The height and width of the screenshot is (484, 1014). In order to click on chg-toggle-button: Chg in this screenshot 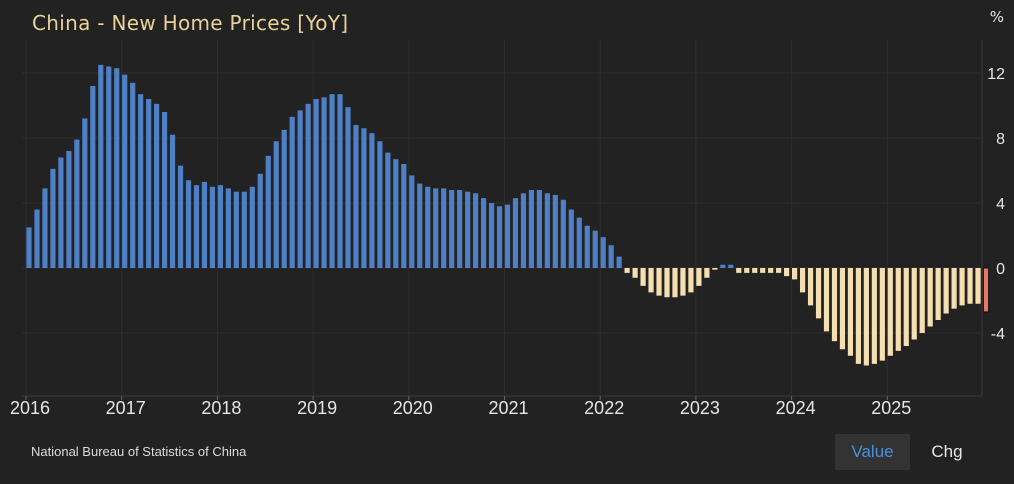, I will do `click(947, 451)`.